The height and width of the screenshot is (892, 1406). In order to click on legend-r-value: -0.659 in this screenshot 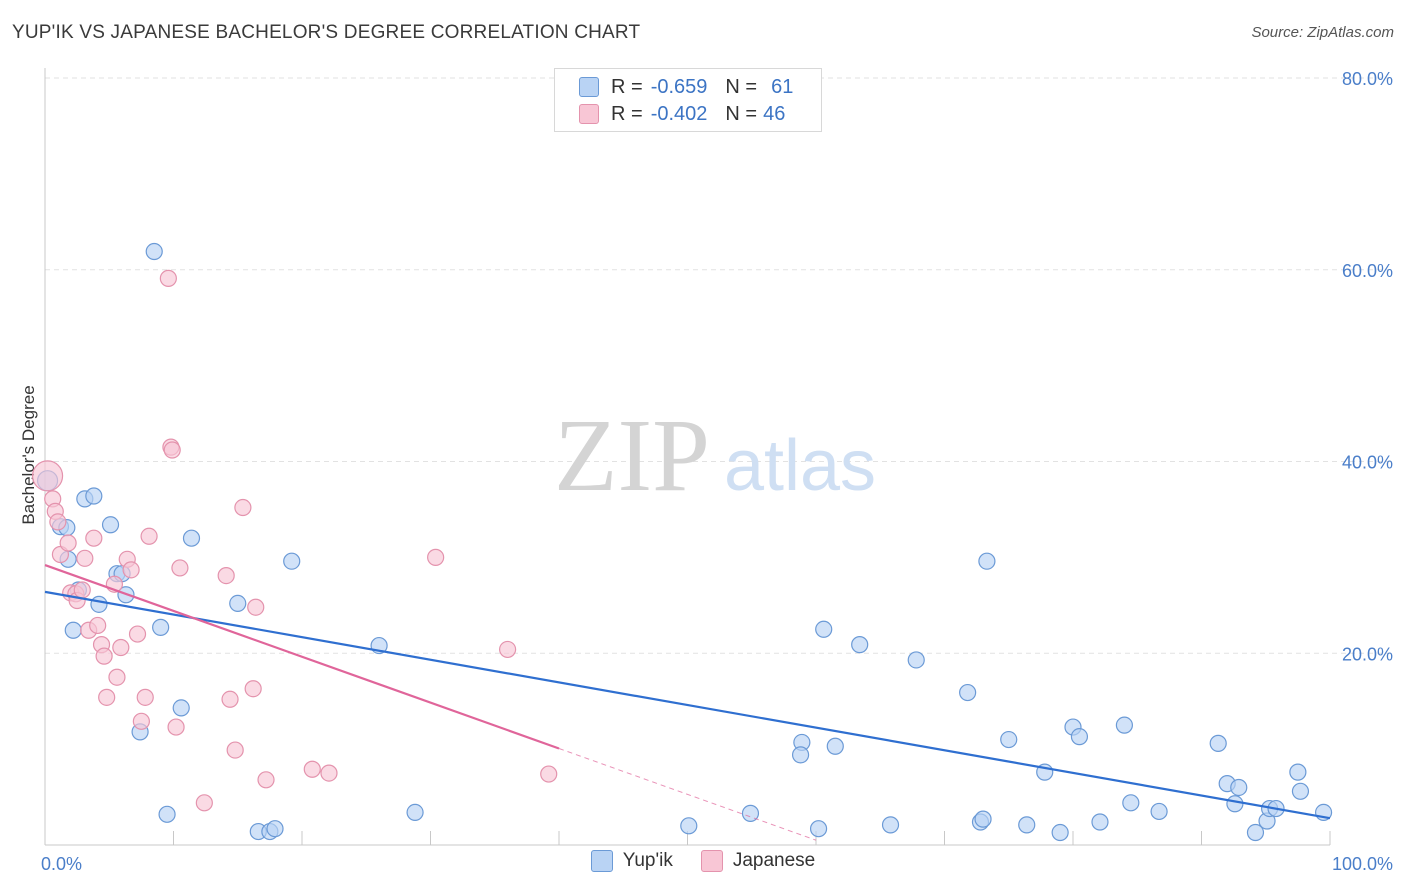, I will do `click(679, 86)`.